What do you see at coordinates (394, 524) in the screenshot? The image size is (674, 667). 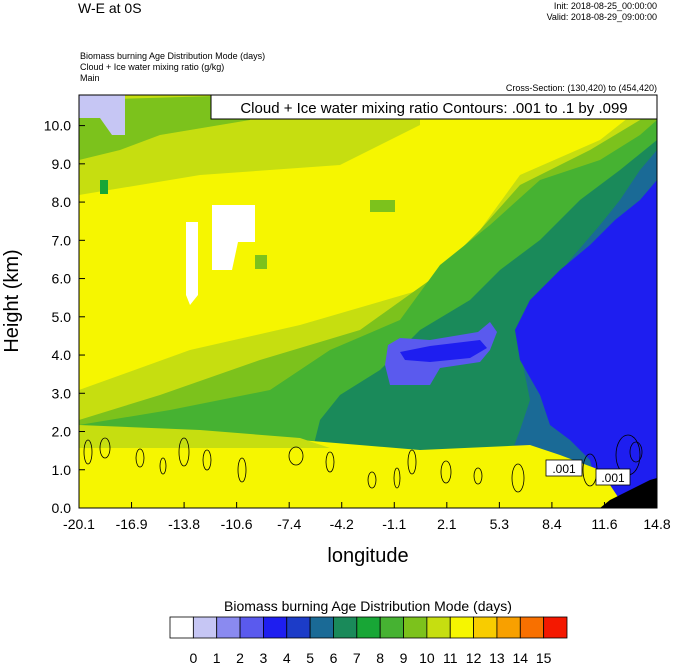 I see `x-tick-label: -1.1` at bounding box center [394, 524].